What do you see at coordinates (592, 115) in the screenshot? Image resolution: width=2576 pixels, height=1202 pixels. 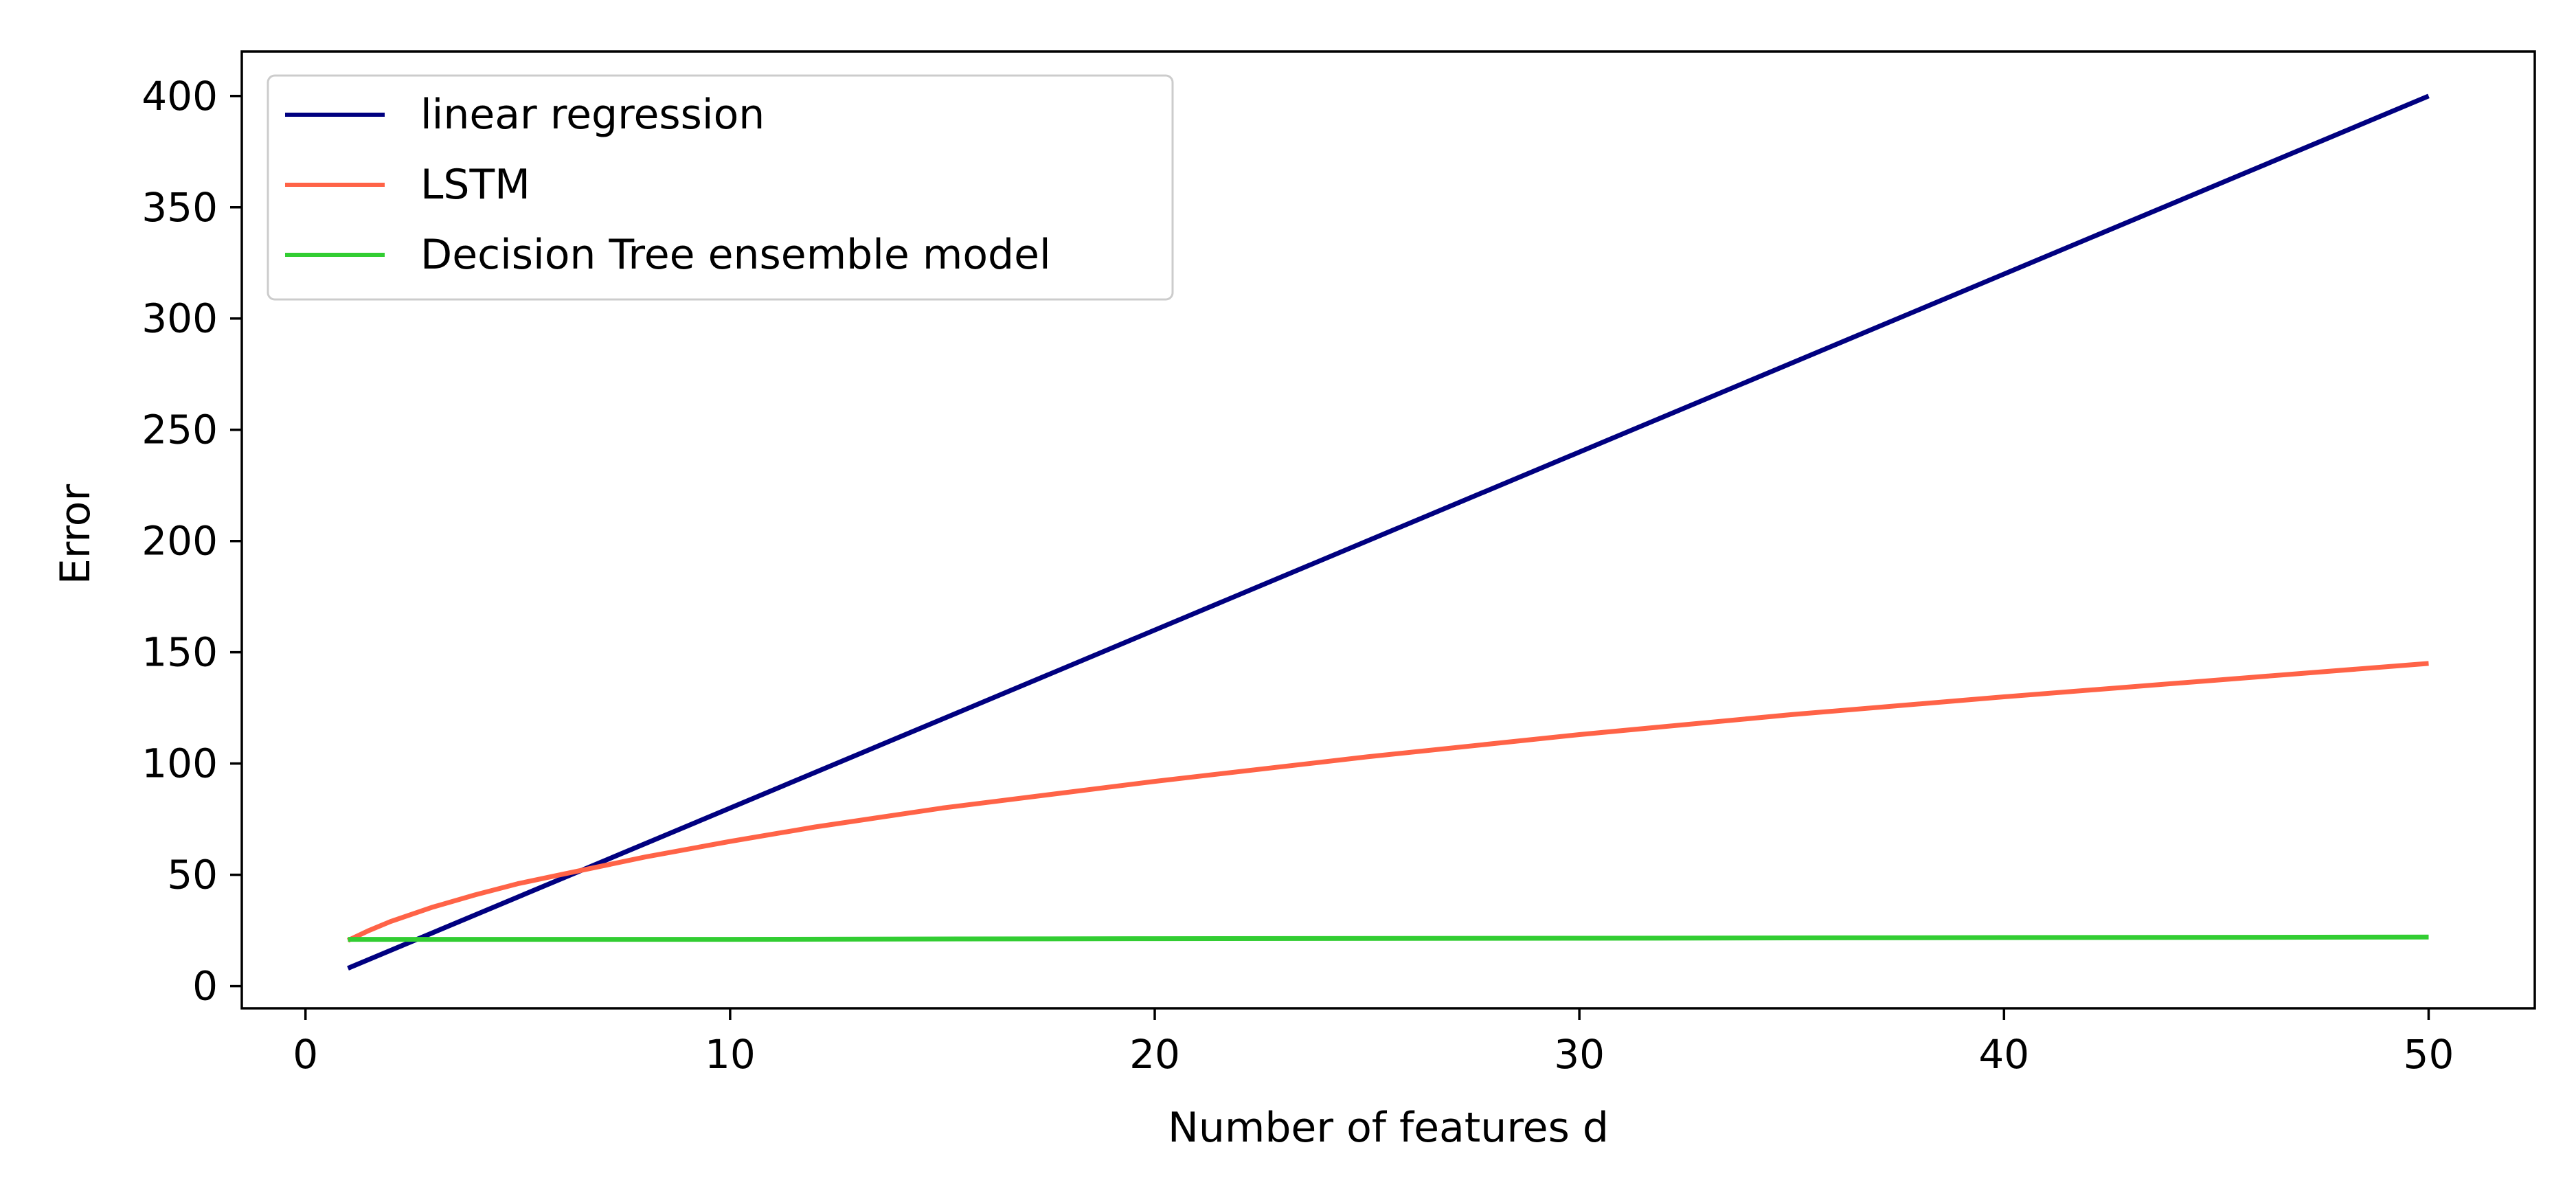 I see `legend-label-linear-regression: linear regression` at bounding box center [592, 115].